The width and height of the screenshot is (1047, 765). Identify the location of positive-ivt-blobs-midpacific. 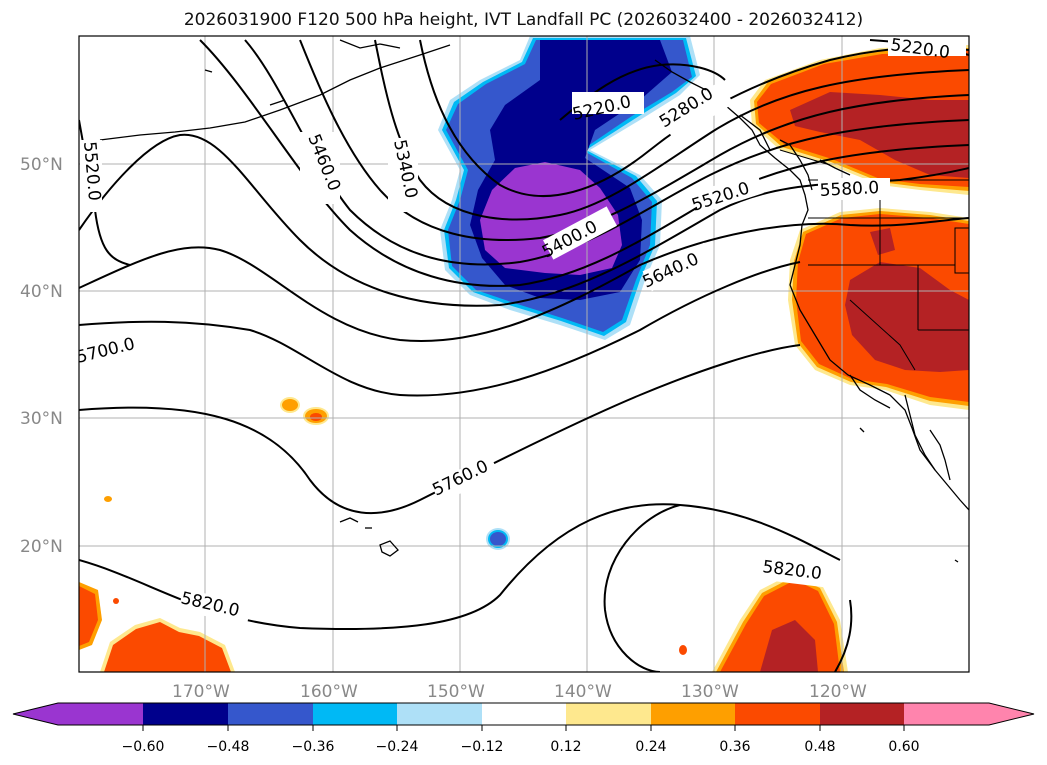
(216, 449).